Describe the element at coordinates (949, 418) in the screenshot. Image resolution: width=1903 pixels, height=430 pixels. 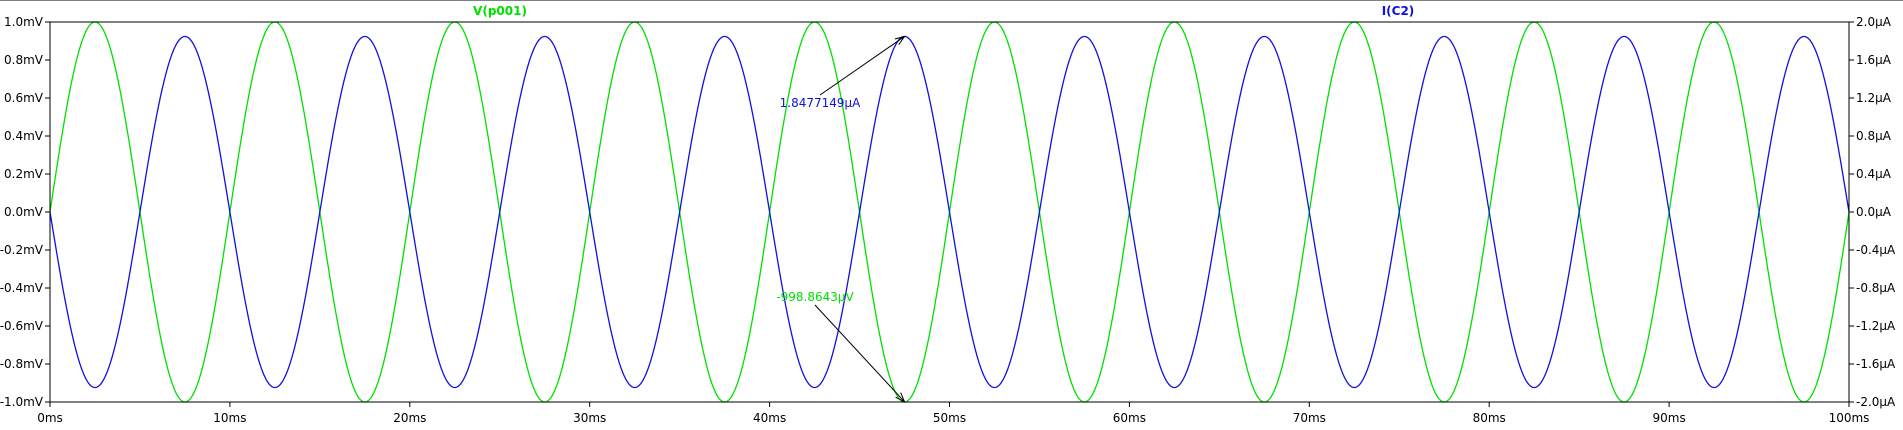
I see `x-tick-label: 50ms` at that location.